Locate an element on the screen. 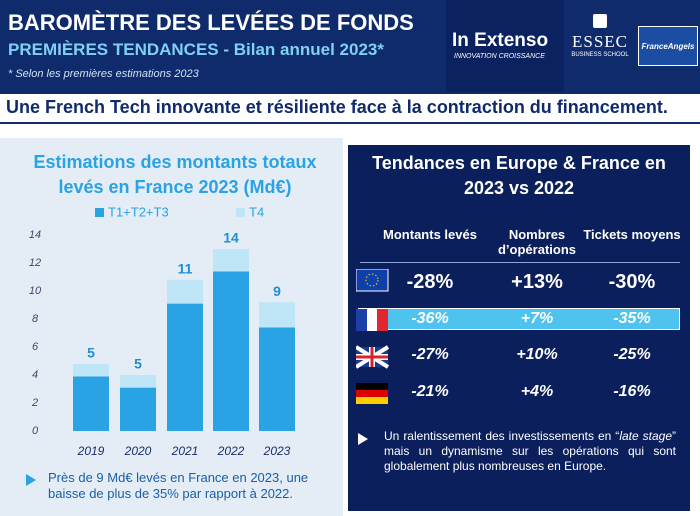 The height and width of the screenshot is (516, 700). total-label: 11 is located at coordinates (185, 269).